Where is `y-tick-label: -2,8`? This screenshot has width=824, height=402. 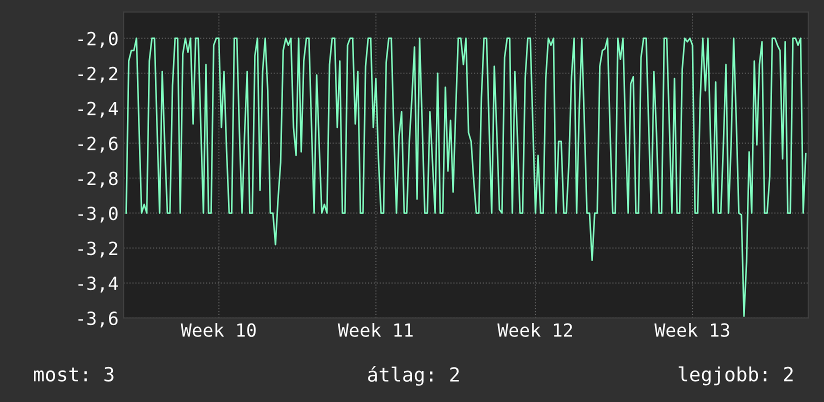 y-tick-label: -2,8 is located at coordinates (98, 180).